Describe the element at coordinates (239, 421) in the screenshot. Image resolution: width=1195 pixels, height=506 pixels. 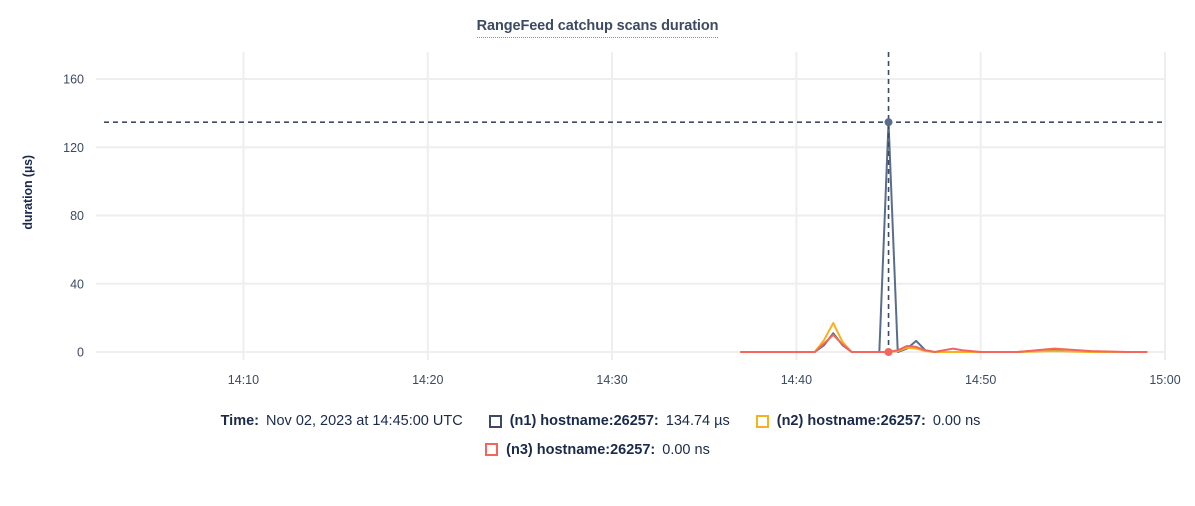
I see `legend-time-label: Time:` at that location.